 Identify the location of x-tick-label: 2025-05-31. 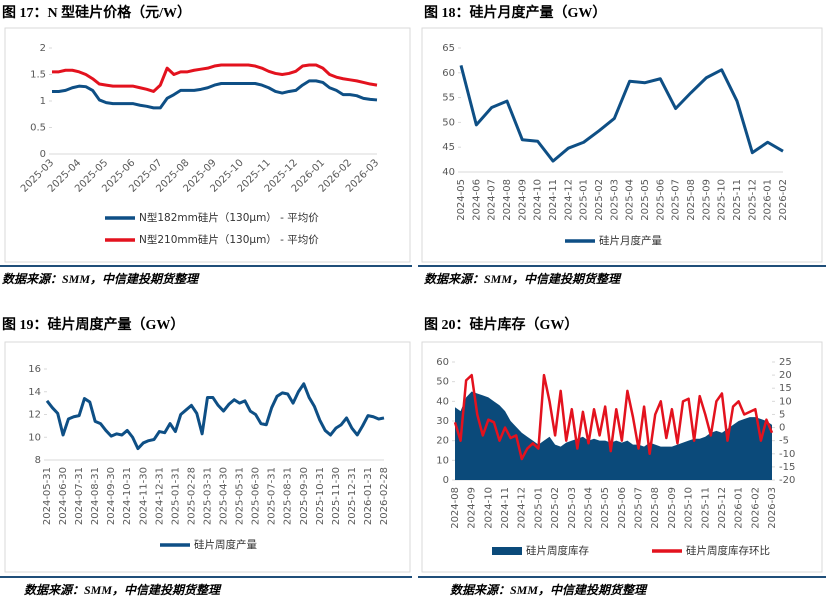
(240, 496).